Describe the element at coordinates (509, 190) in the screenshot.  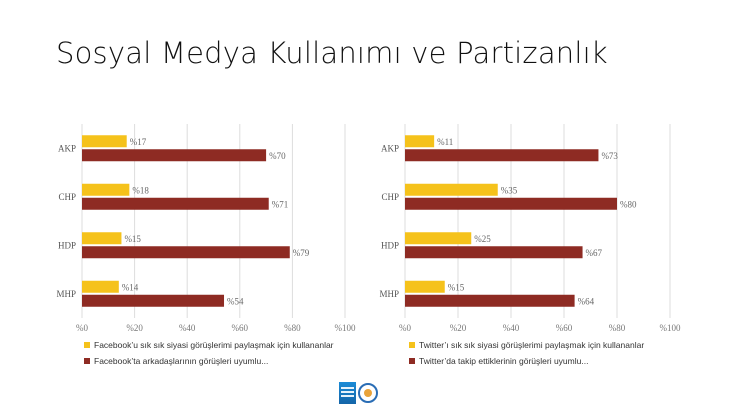
I see `data-label: %35` at that location.